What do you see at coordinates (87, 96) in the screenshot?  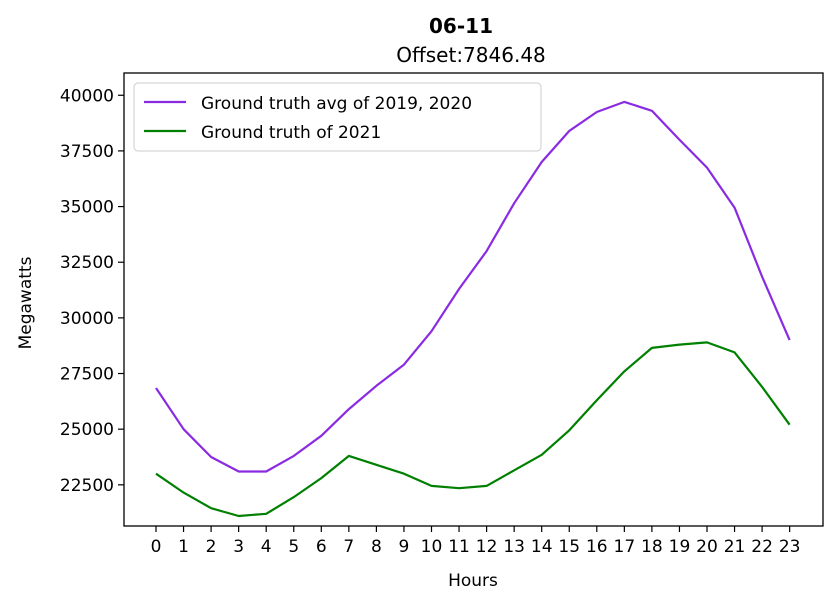 I see `y-tick-label: 40000` at bounding box center [87, 96].